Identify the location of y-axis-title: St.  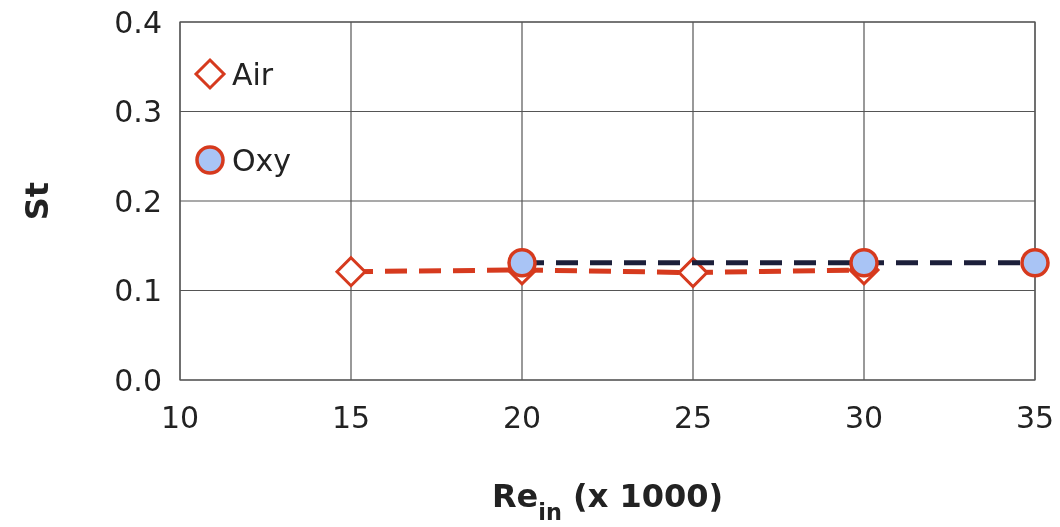
(37, 201).